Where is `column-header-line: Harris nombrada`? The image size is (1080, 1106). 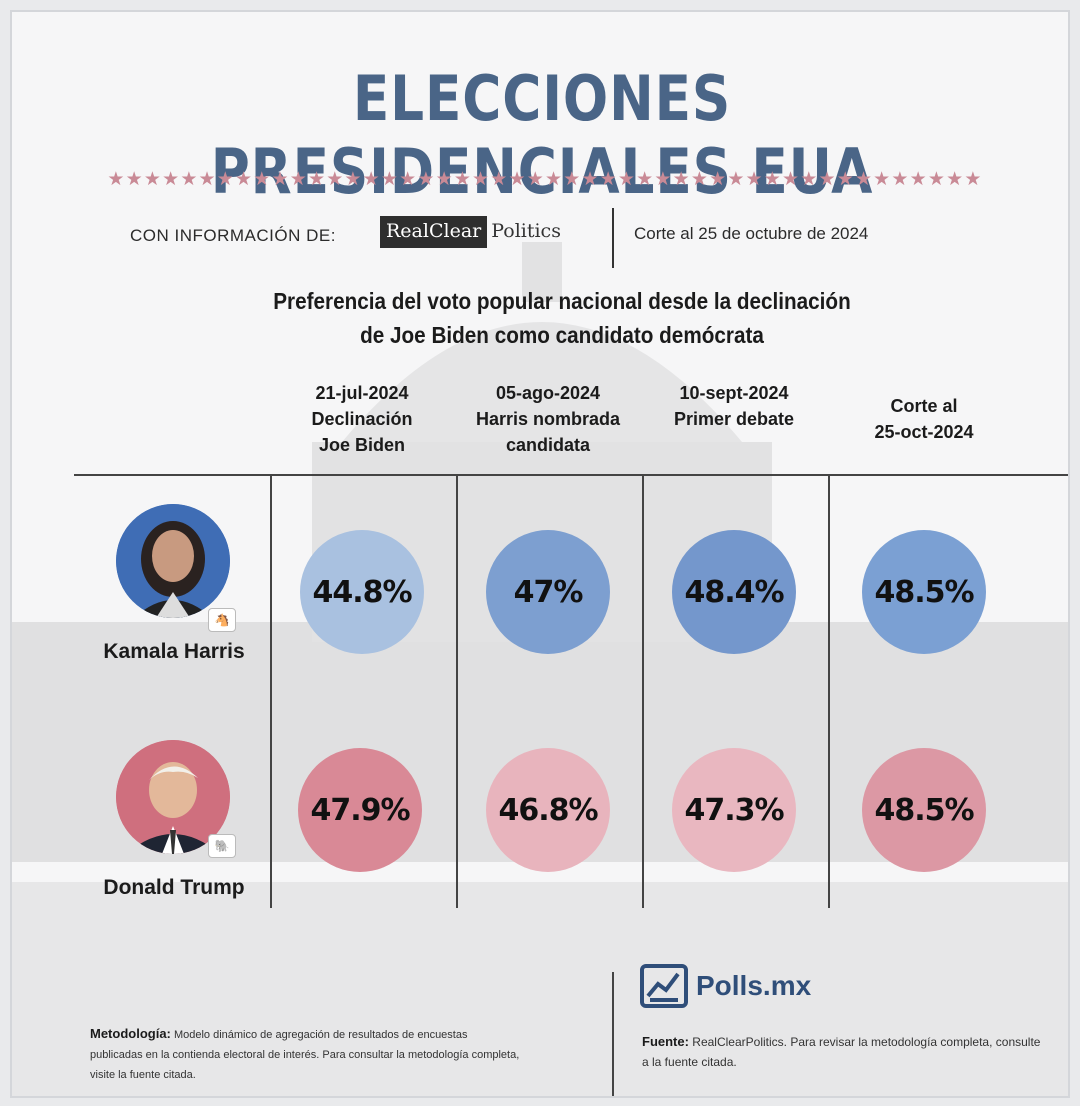
column-header-line: Harris nombrada is located at coordinates (548, 419).